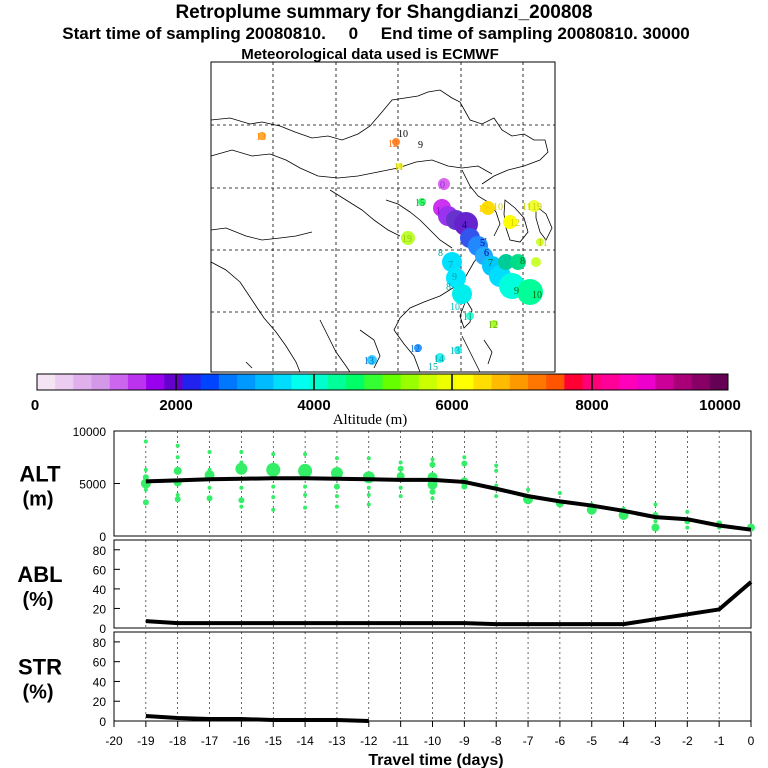 This screenshot has width=768, height=768. I want to click on colorbar-label: Altitude (m), so click(370, 420).